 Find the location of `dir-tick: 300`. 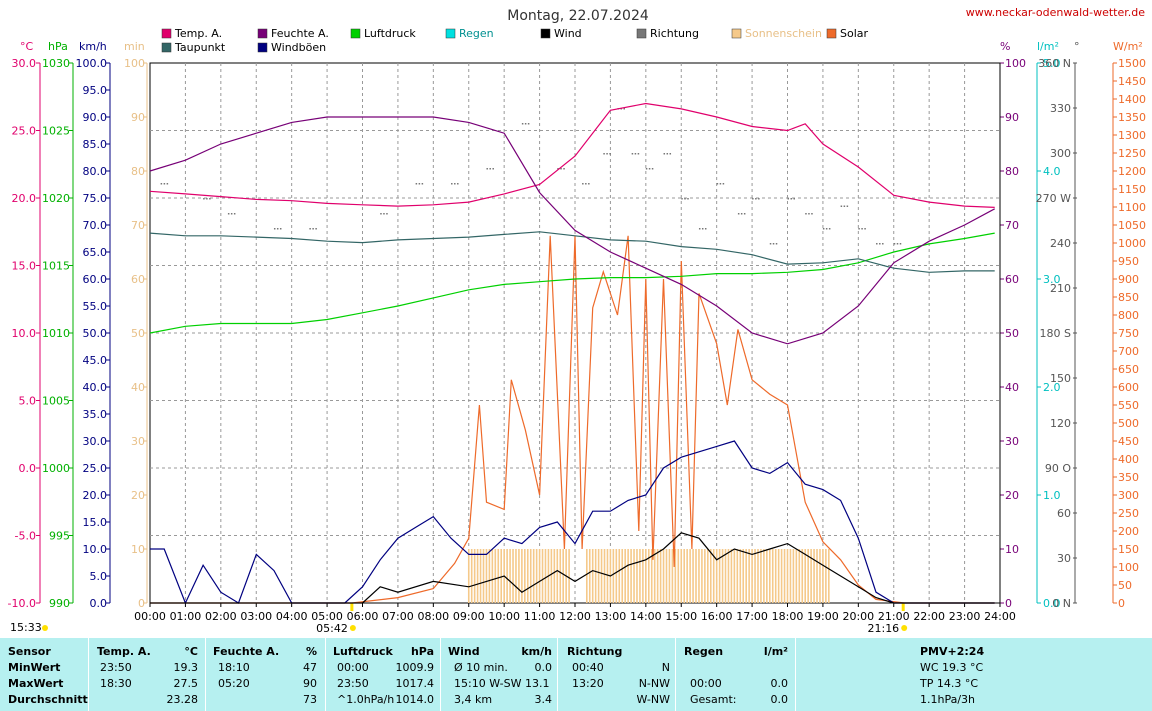

dir-tick: 300 is located at coordinates (1060, 153).